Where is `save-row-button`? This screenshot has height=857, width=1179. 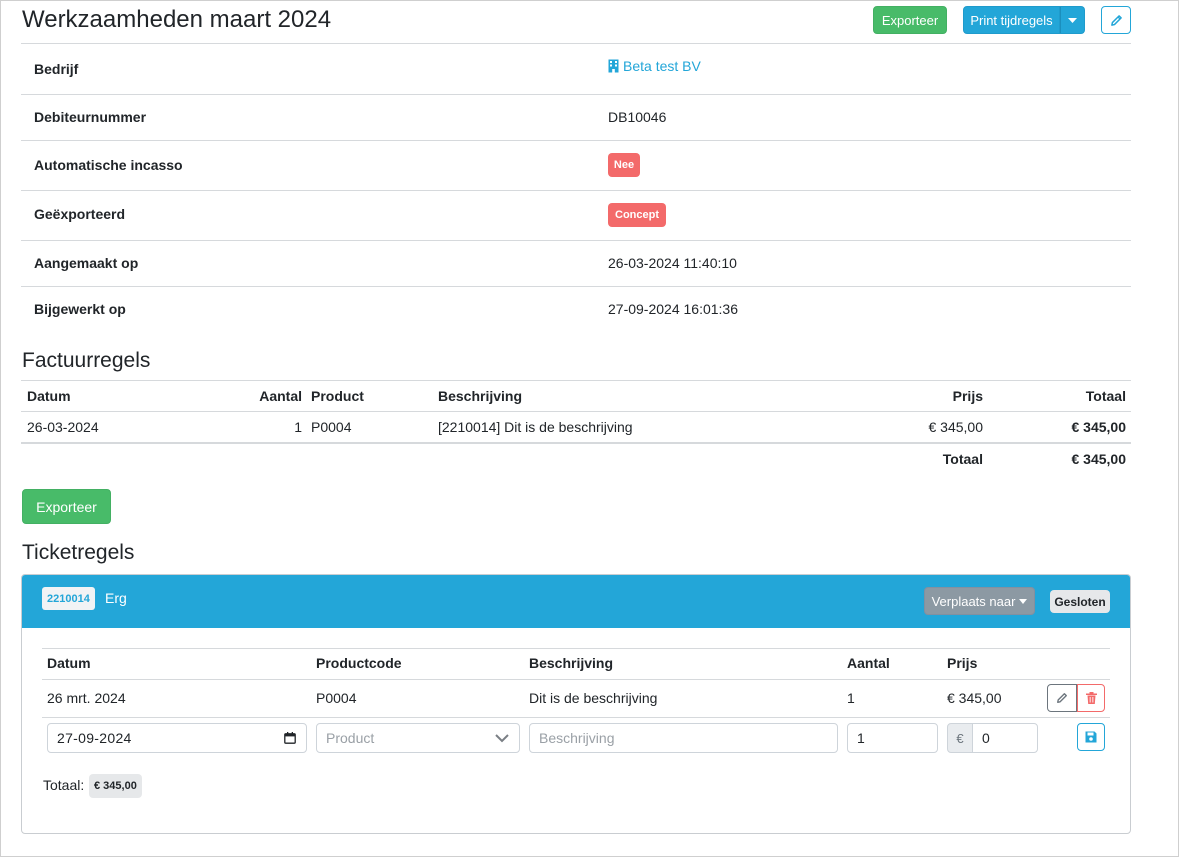 save-row-button is located at coordinates (1091, 737).